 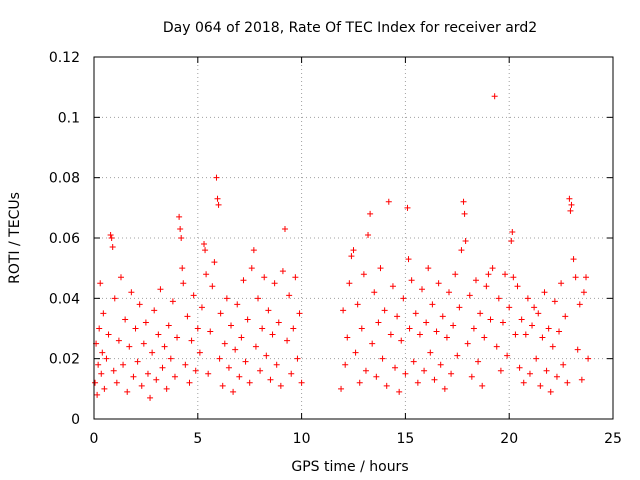 I want to click on x-tick-label: 20, so click(x=509, y=439).